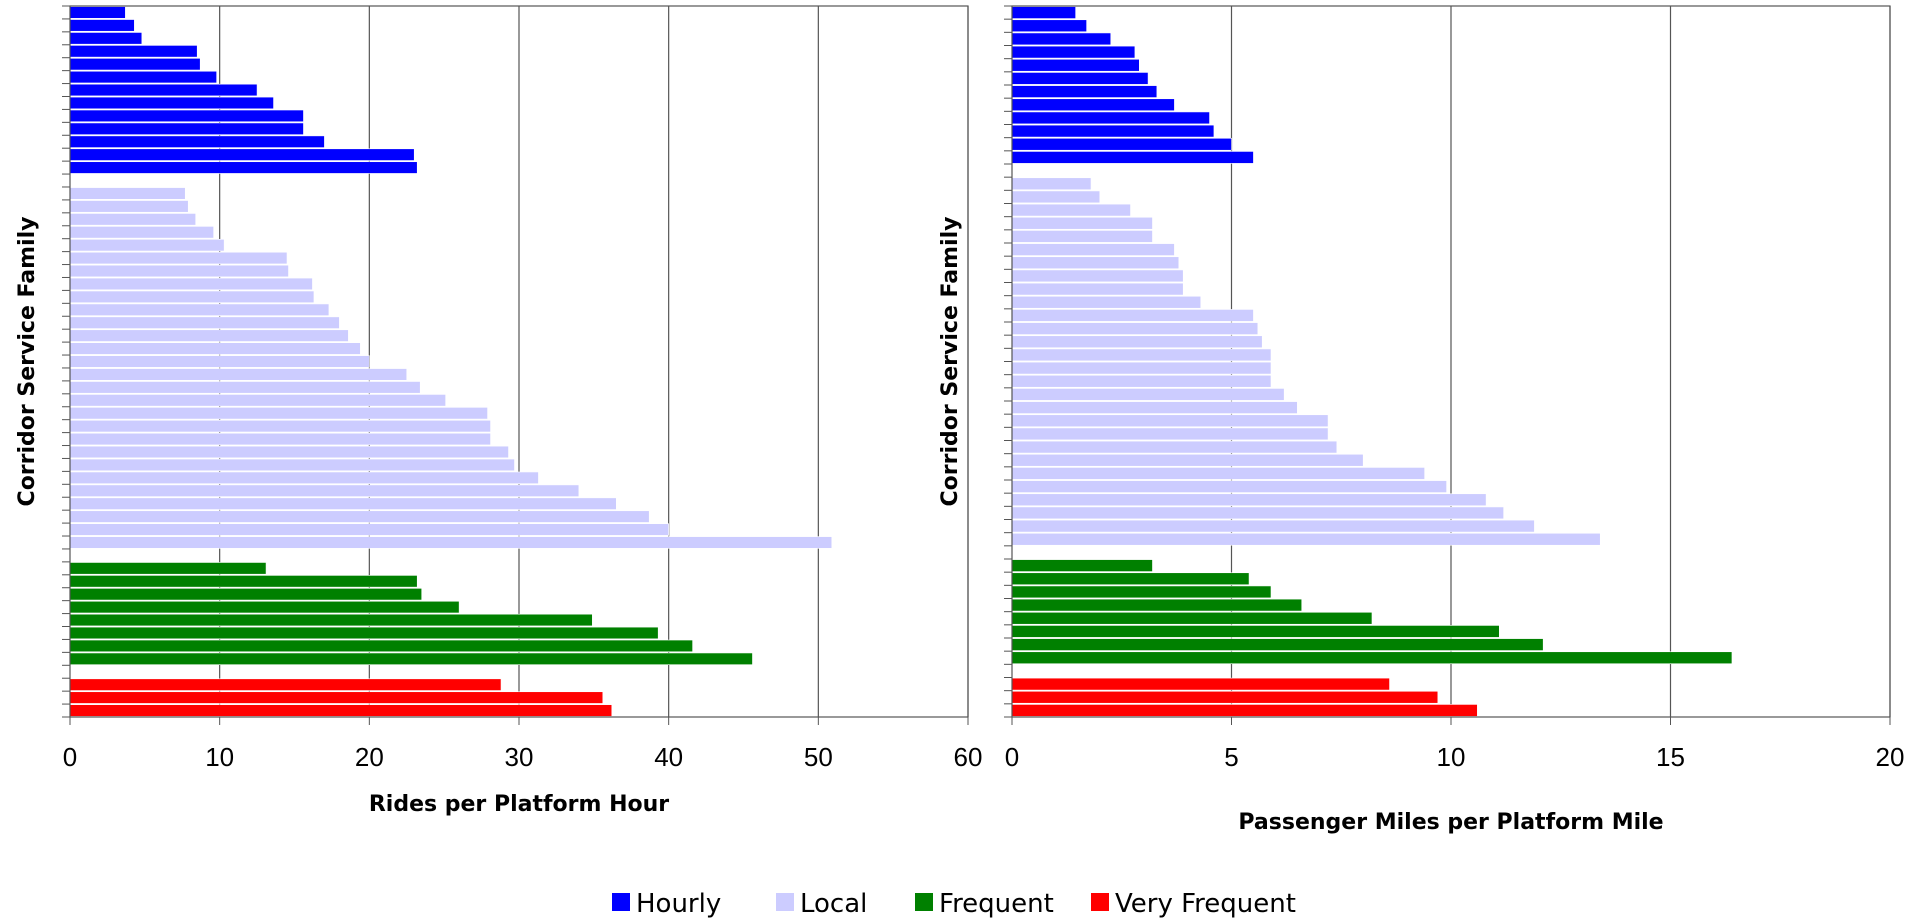 The image size is (1919, 922). Describe the element at coordinates (219, 757) in the screenshot. I see `panel1-x-tick-label: 10` at that location.